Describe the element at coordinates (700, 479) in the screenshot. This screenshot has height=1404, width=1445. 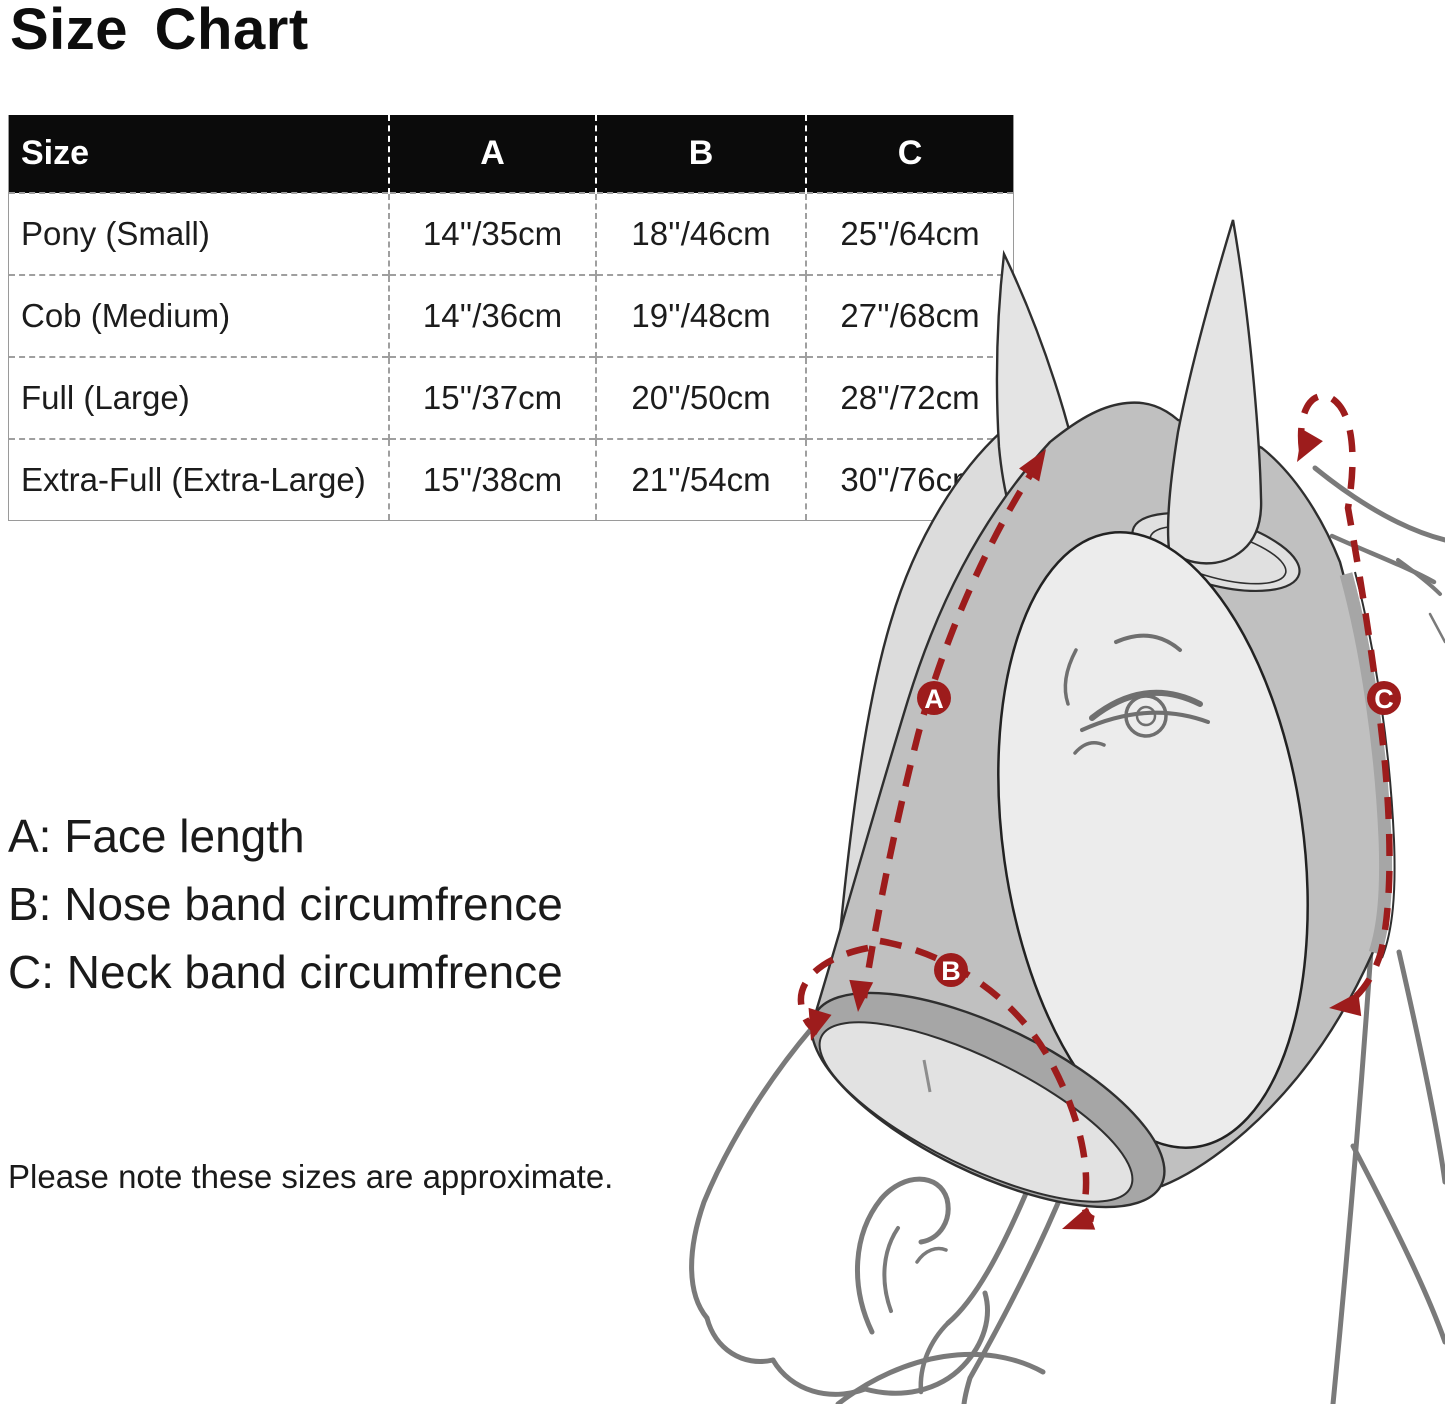
I see `value-cell: 21''/54cm` at that location.